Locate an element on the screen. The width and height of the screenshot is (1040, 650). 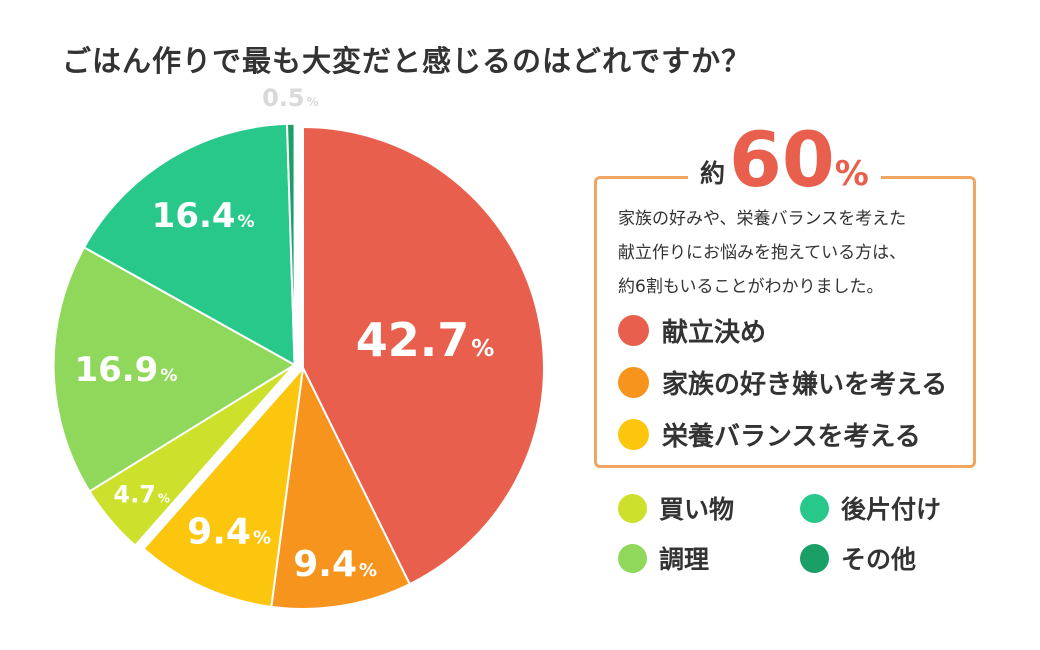
pie-data-label: 42.7% is located at coordinates (425, 340).